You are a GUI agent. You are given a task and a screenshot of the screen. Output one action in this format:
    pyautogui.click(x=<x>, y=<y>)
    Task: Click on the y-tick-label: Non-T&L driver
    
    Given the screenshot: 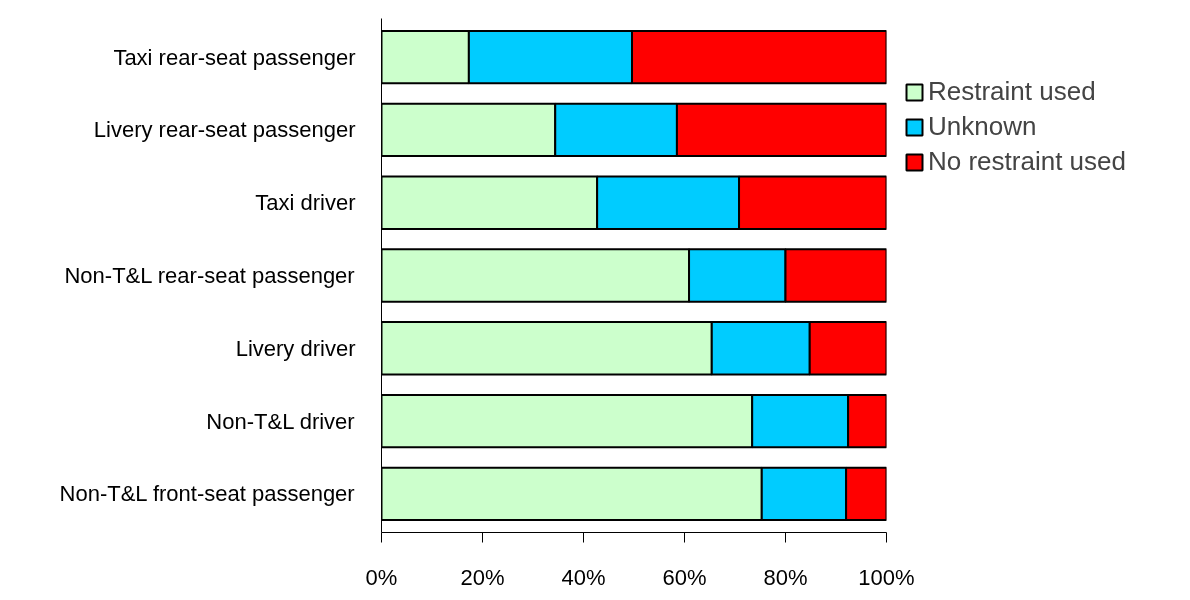 What is the action you would take?
    pyautogui.click(x=280, y=421)
    